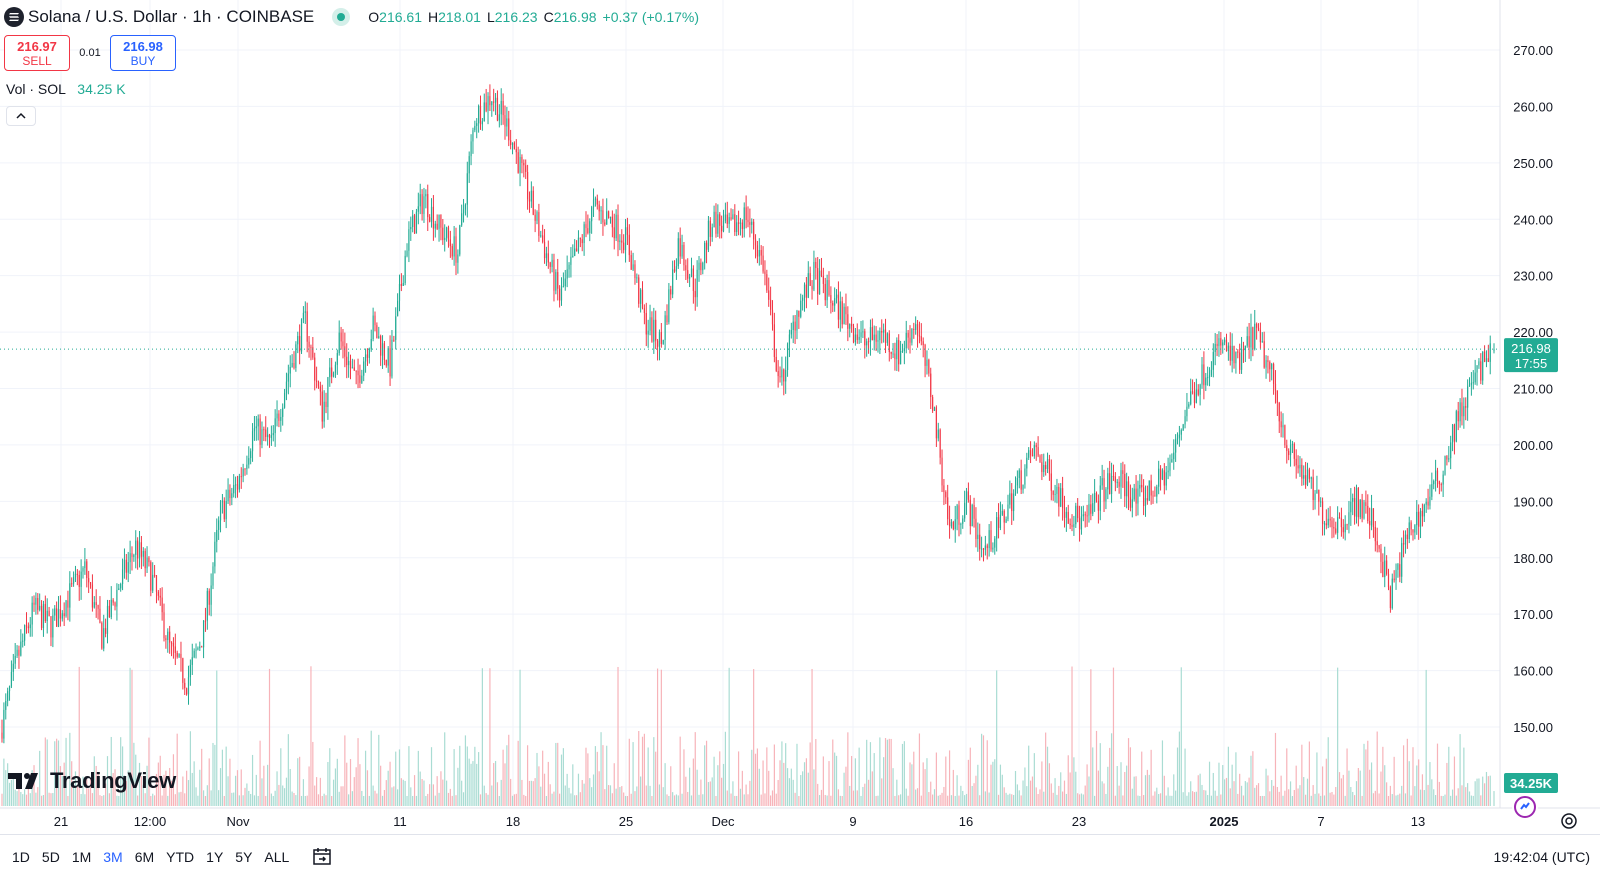  What do you see at coordinates (37, 53) in the screenshot?
I see `sell-button: 216.97 SELL` at bounding box center [37, 53].